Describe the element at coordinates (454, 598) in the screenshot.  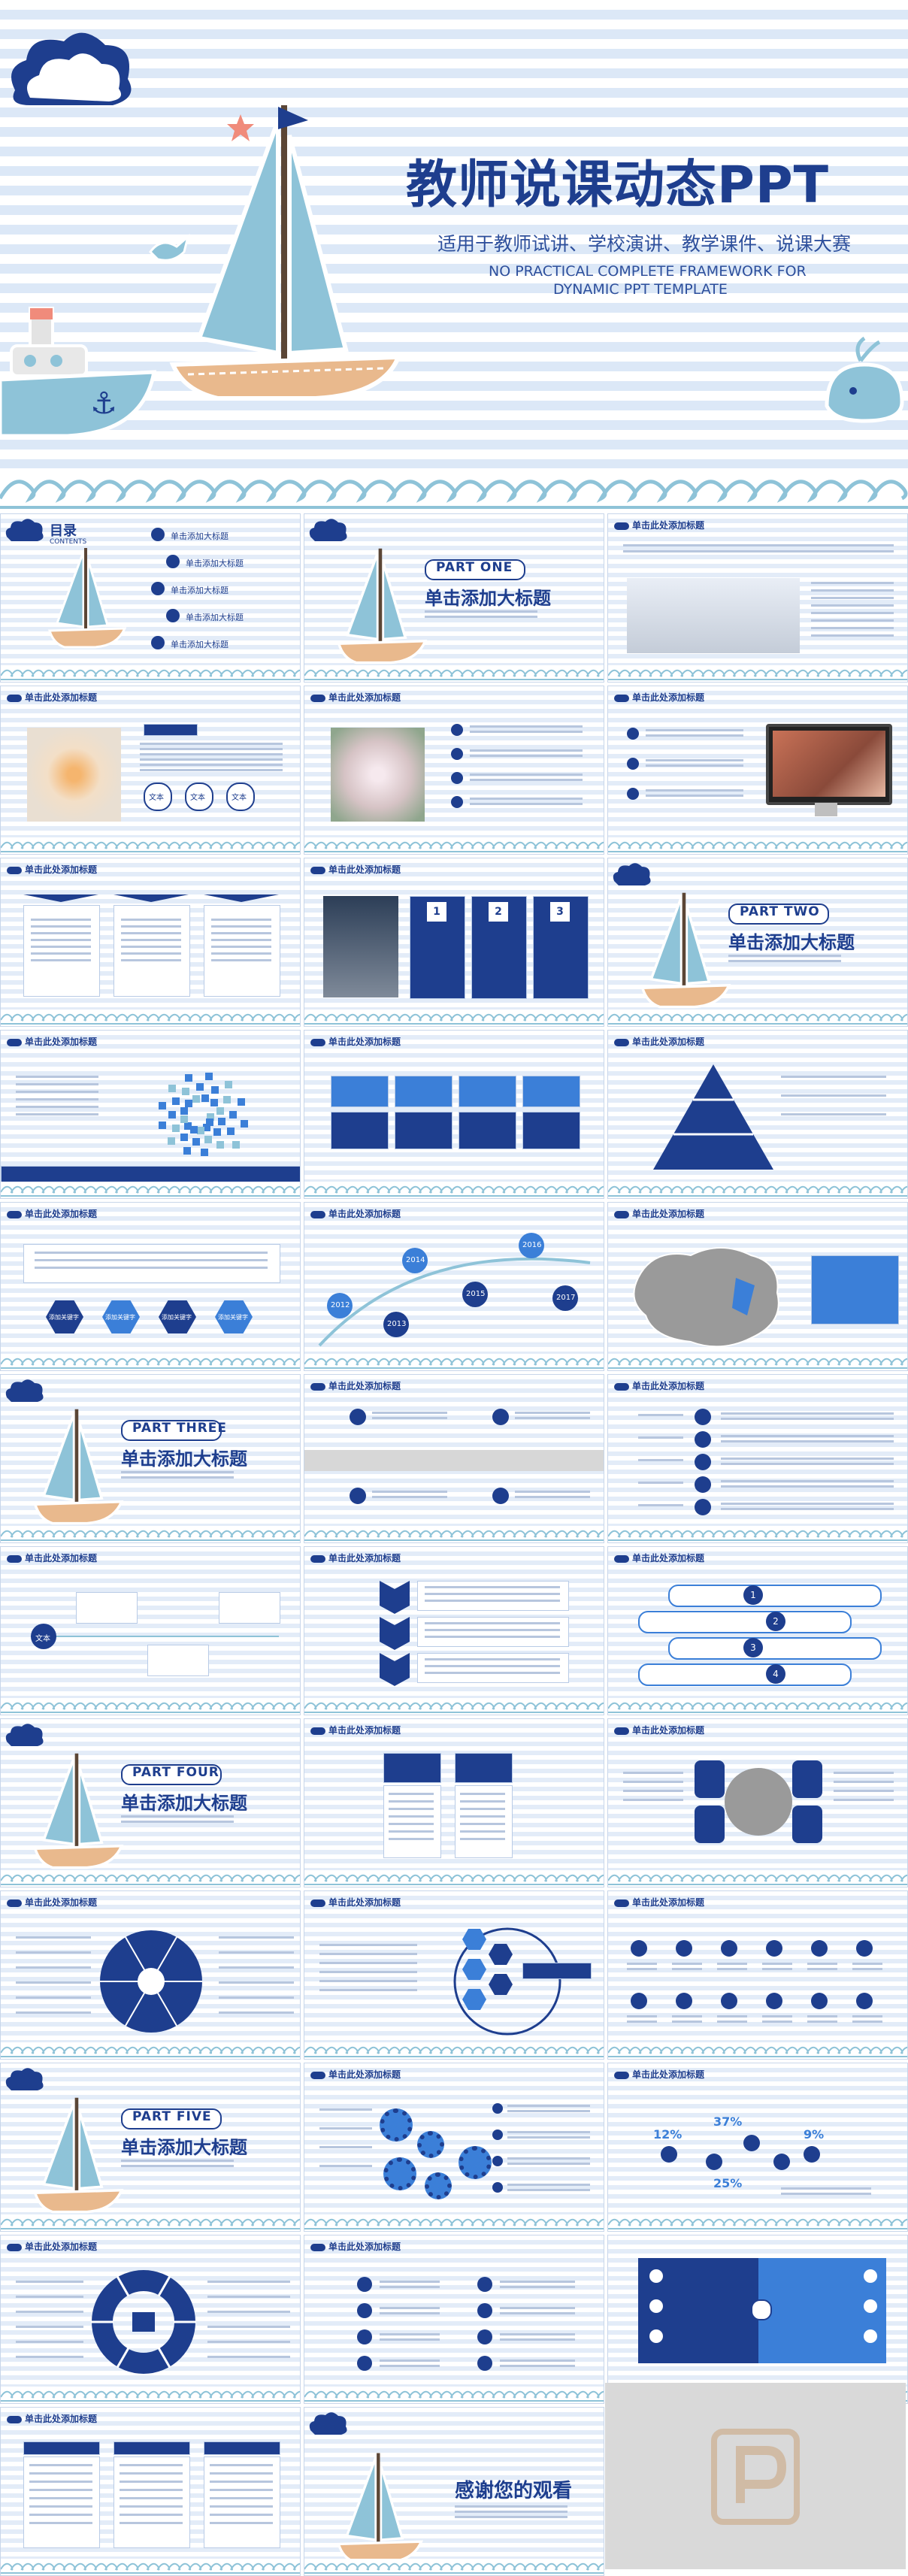
I see `slide-3: PART ONE 单击添加大标题` at that location.